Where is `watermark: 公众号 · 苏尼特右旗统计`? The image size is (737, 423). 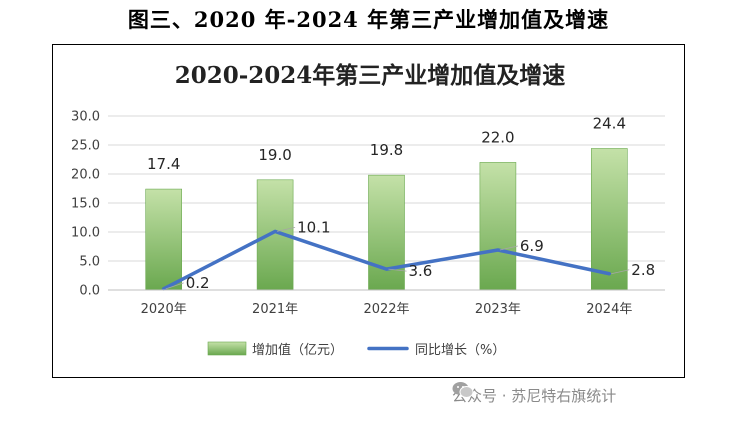 watermark: 公众号 · 苏尼特右旗统计 is located at coordinates (534, 395).